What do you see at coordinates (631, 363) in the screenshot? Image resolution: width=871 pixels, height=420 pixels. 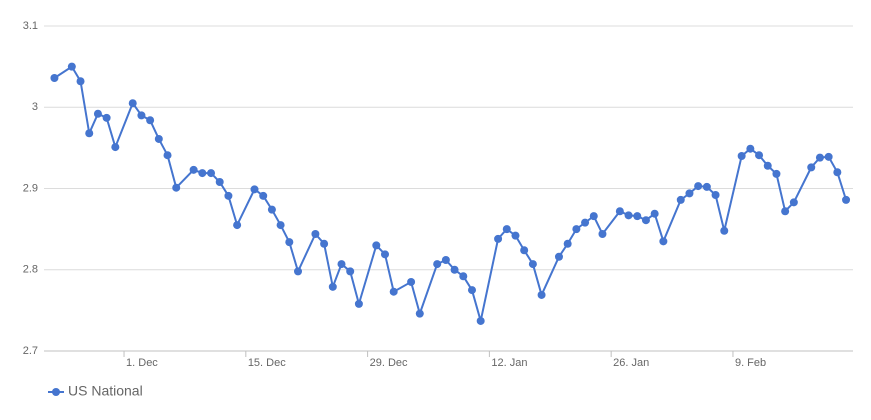 I see `x-tick-label: 26. Jan` at bounding box center [631, 363].